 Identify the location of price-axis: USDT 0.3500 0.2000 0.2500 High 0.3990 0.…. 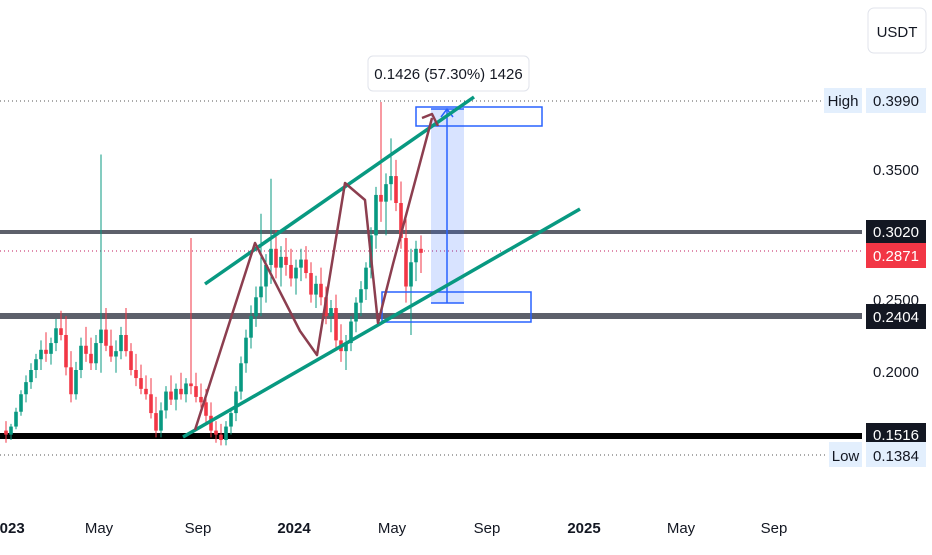
(875, 237).